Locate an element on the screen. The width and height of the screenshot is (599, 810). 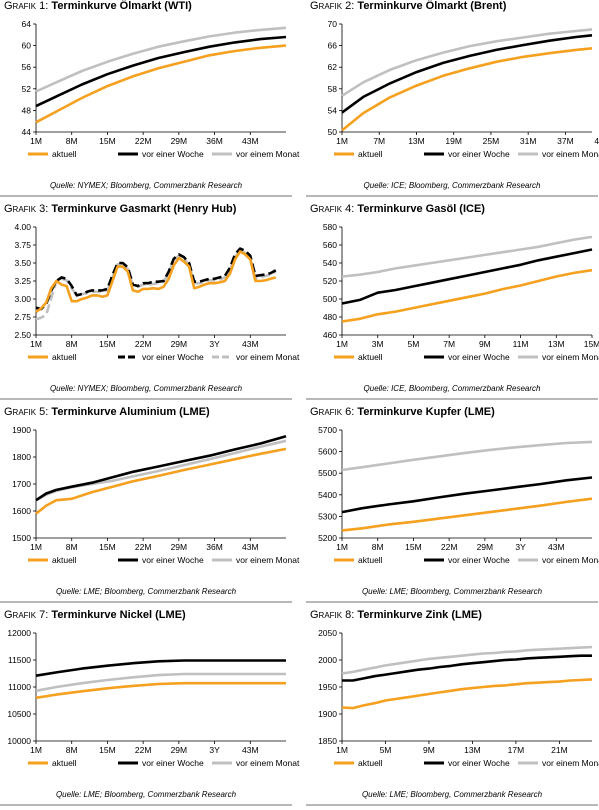
y-tick-label: 10000 is located at coordinates (19, 741).